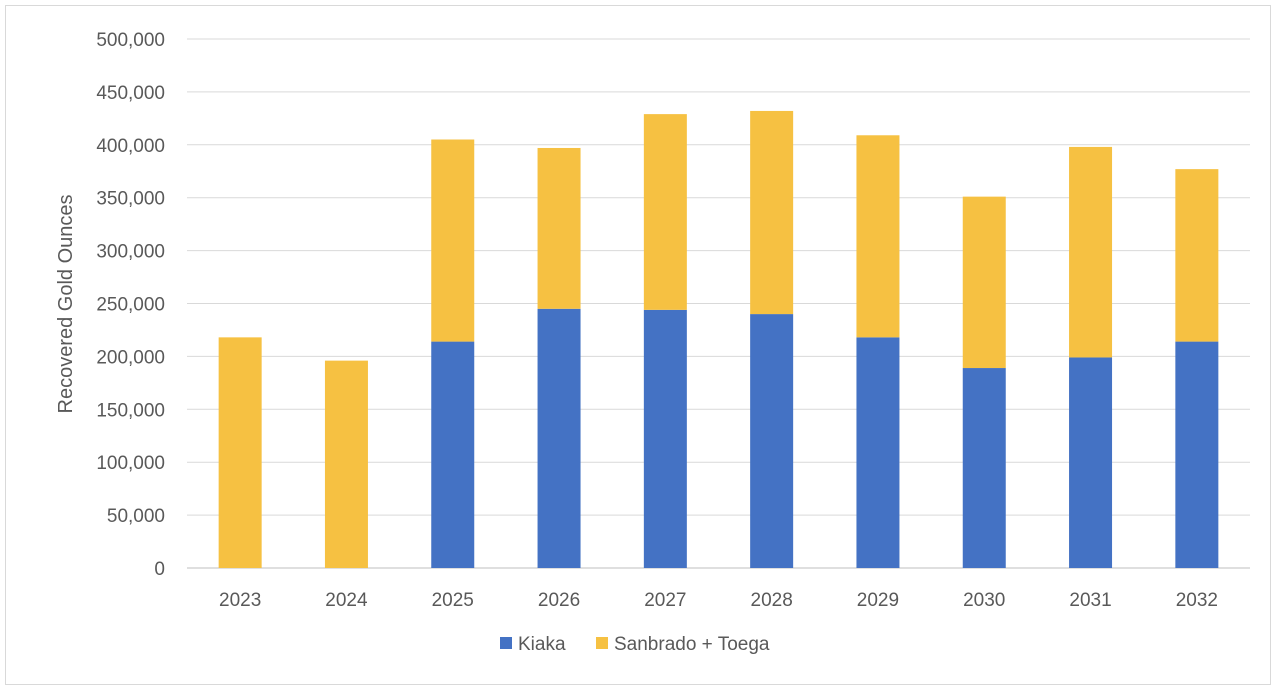 The height and width of the screenshot is (690, 1276). I want to click on x-tick-label: 2026, so click(559, 600).